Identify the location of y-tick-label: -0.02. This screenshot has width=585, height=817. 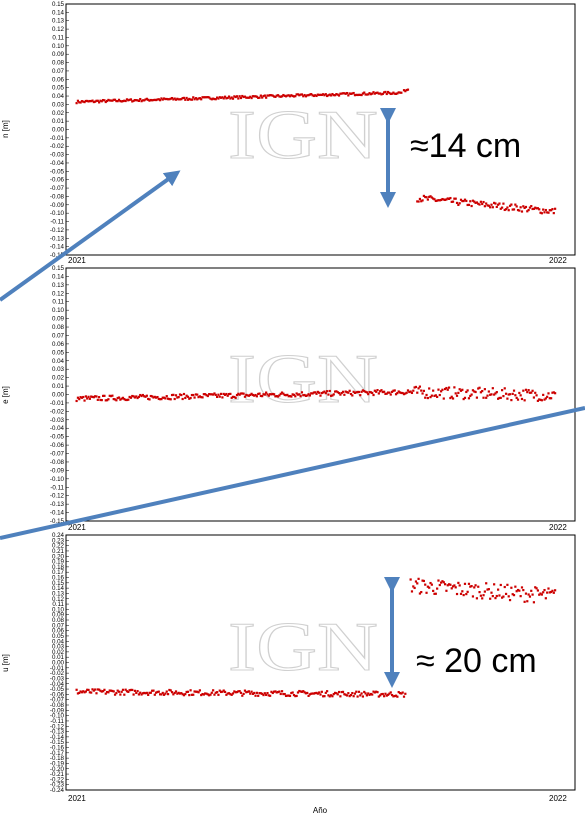
(57, 673).